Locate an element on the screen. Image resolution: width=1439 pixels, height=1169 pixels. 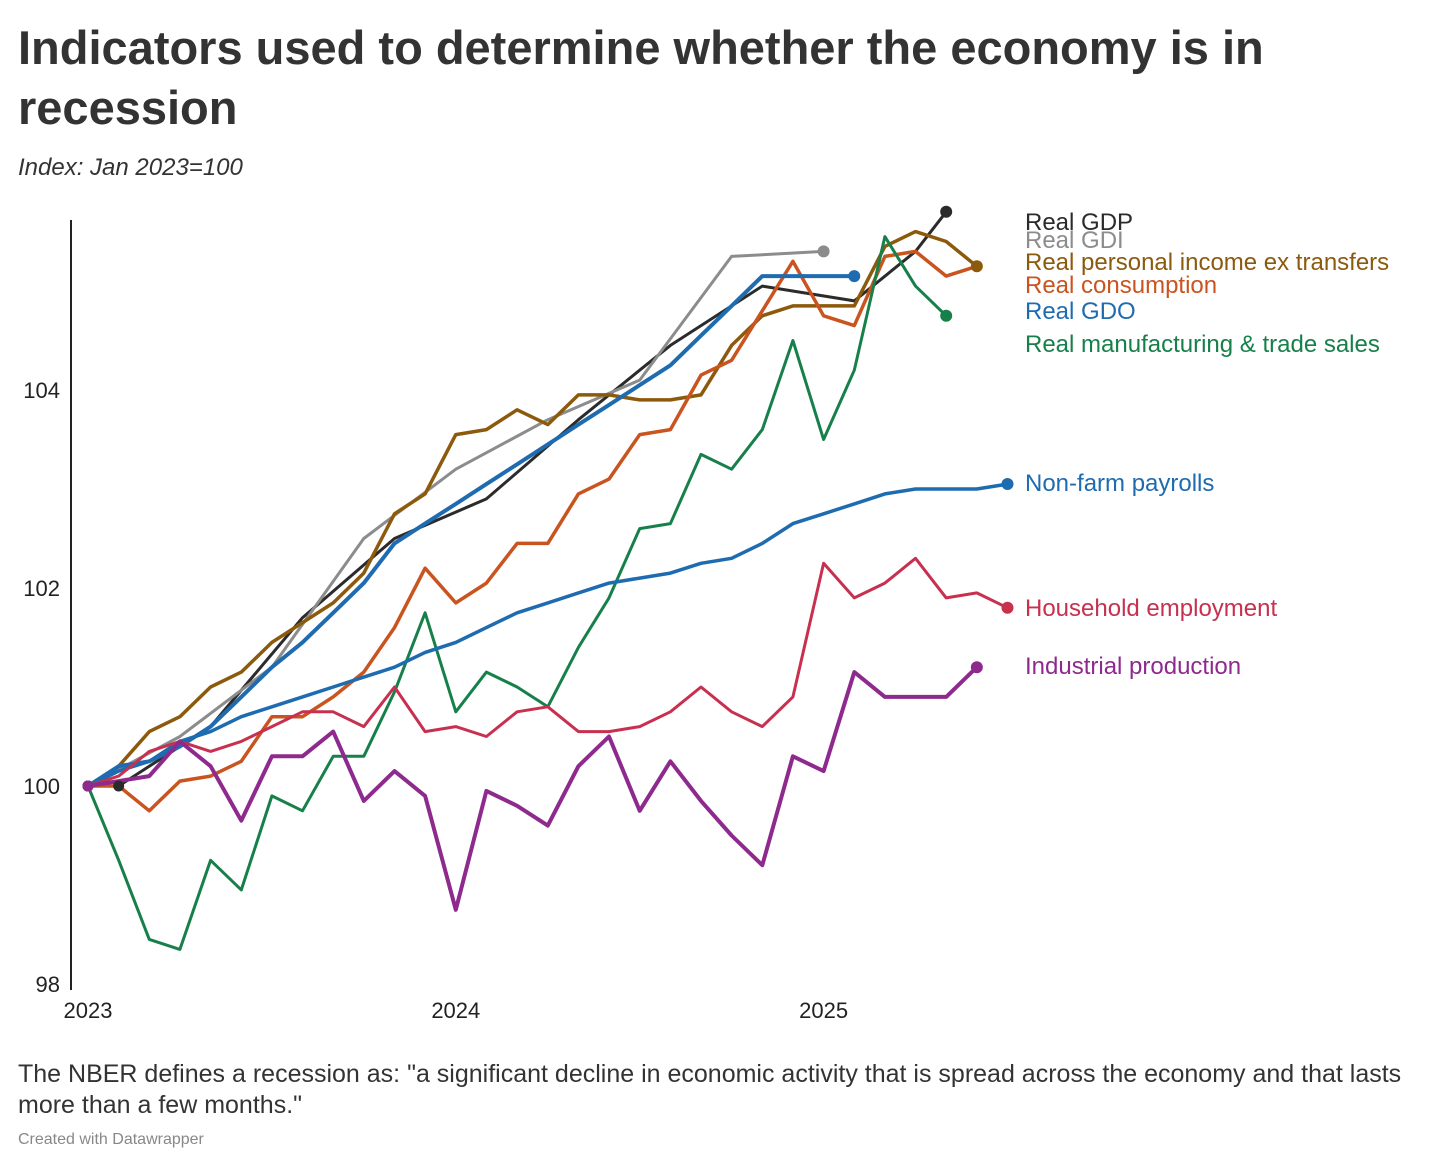
end-dot-household-employment is located at coordinates (1007, 607).